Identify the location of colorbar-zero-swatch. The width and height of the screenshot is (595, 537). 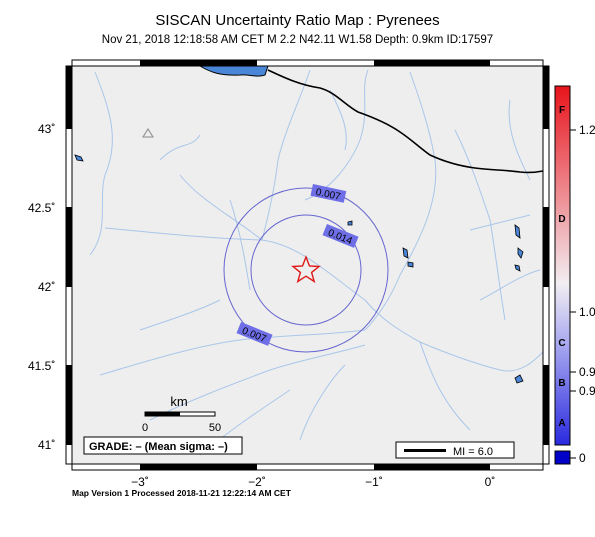
(562, 457).